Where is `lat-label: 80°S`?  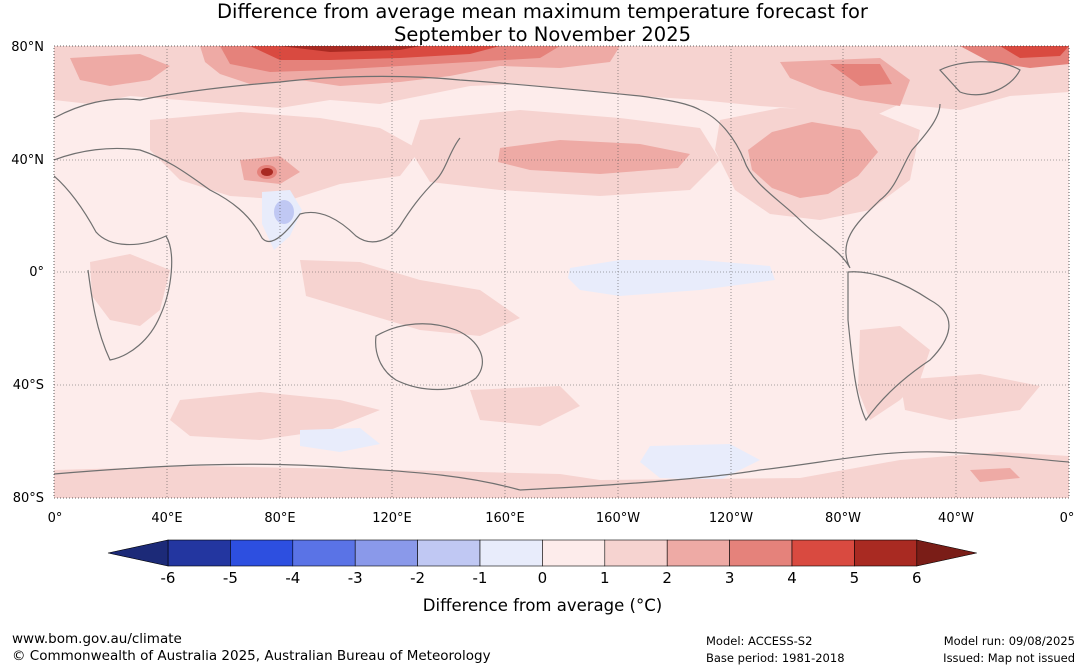 lat-label: 80°S is located at coordinates (28, 498).